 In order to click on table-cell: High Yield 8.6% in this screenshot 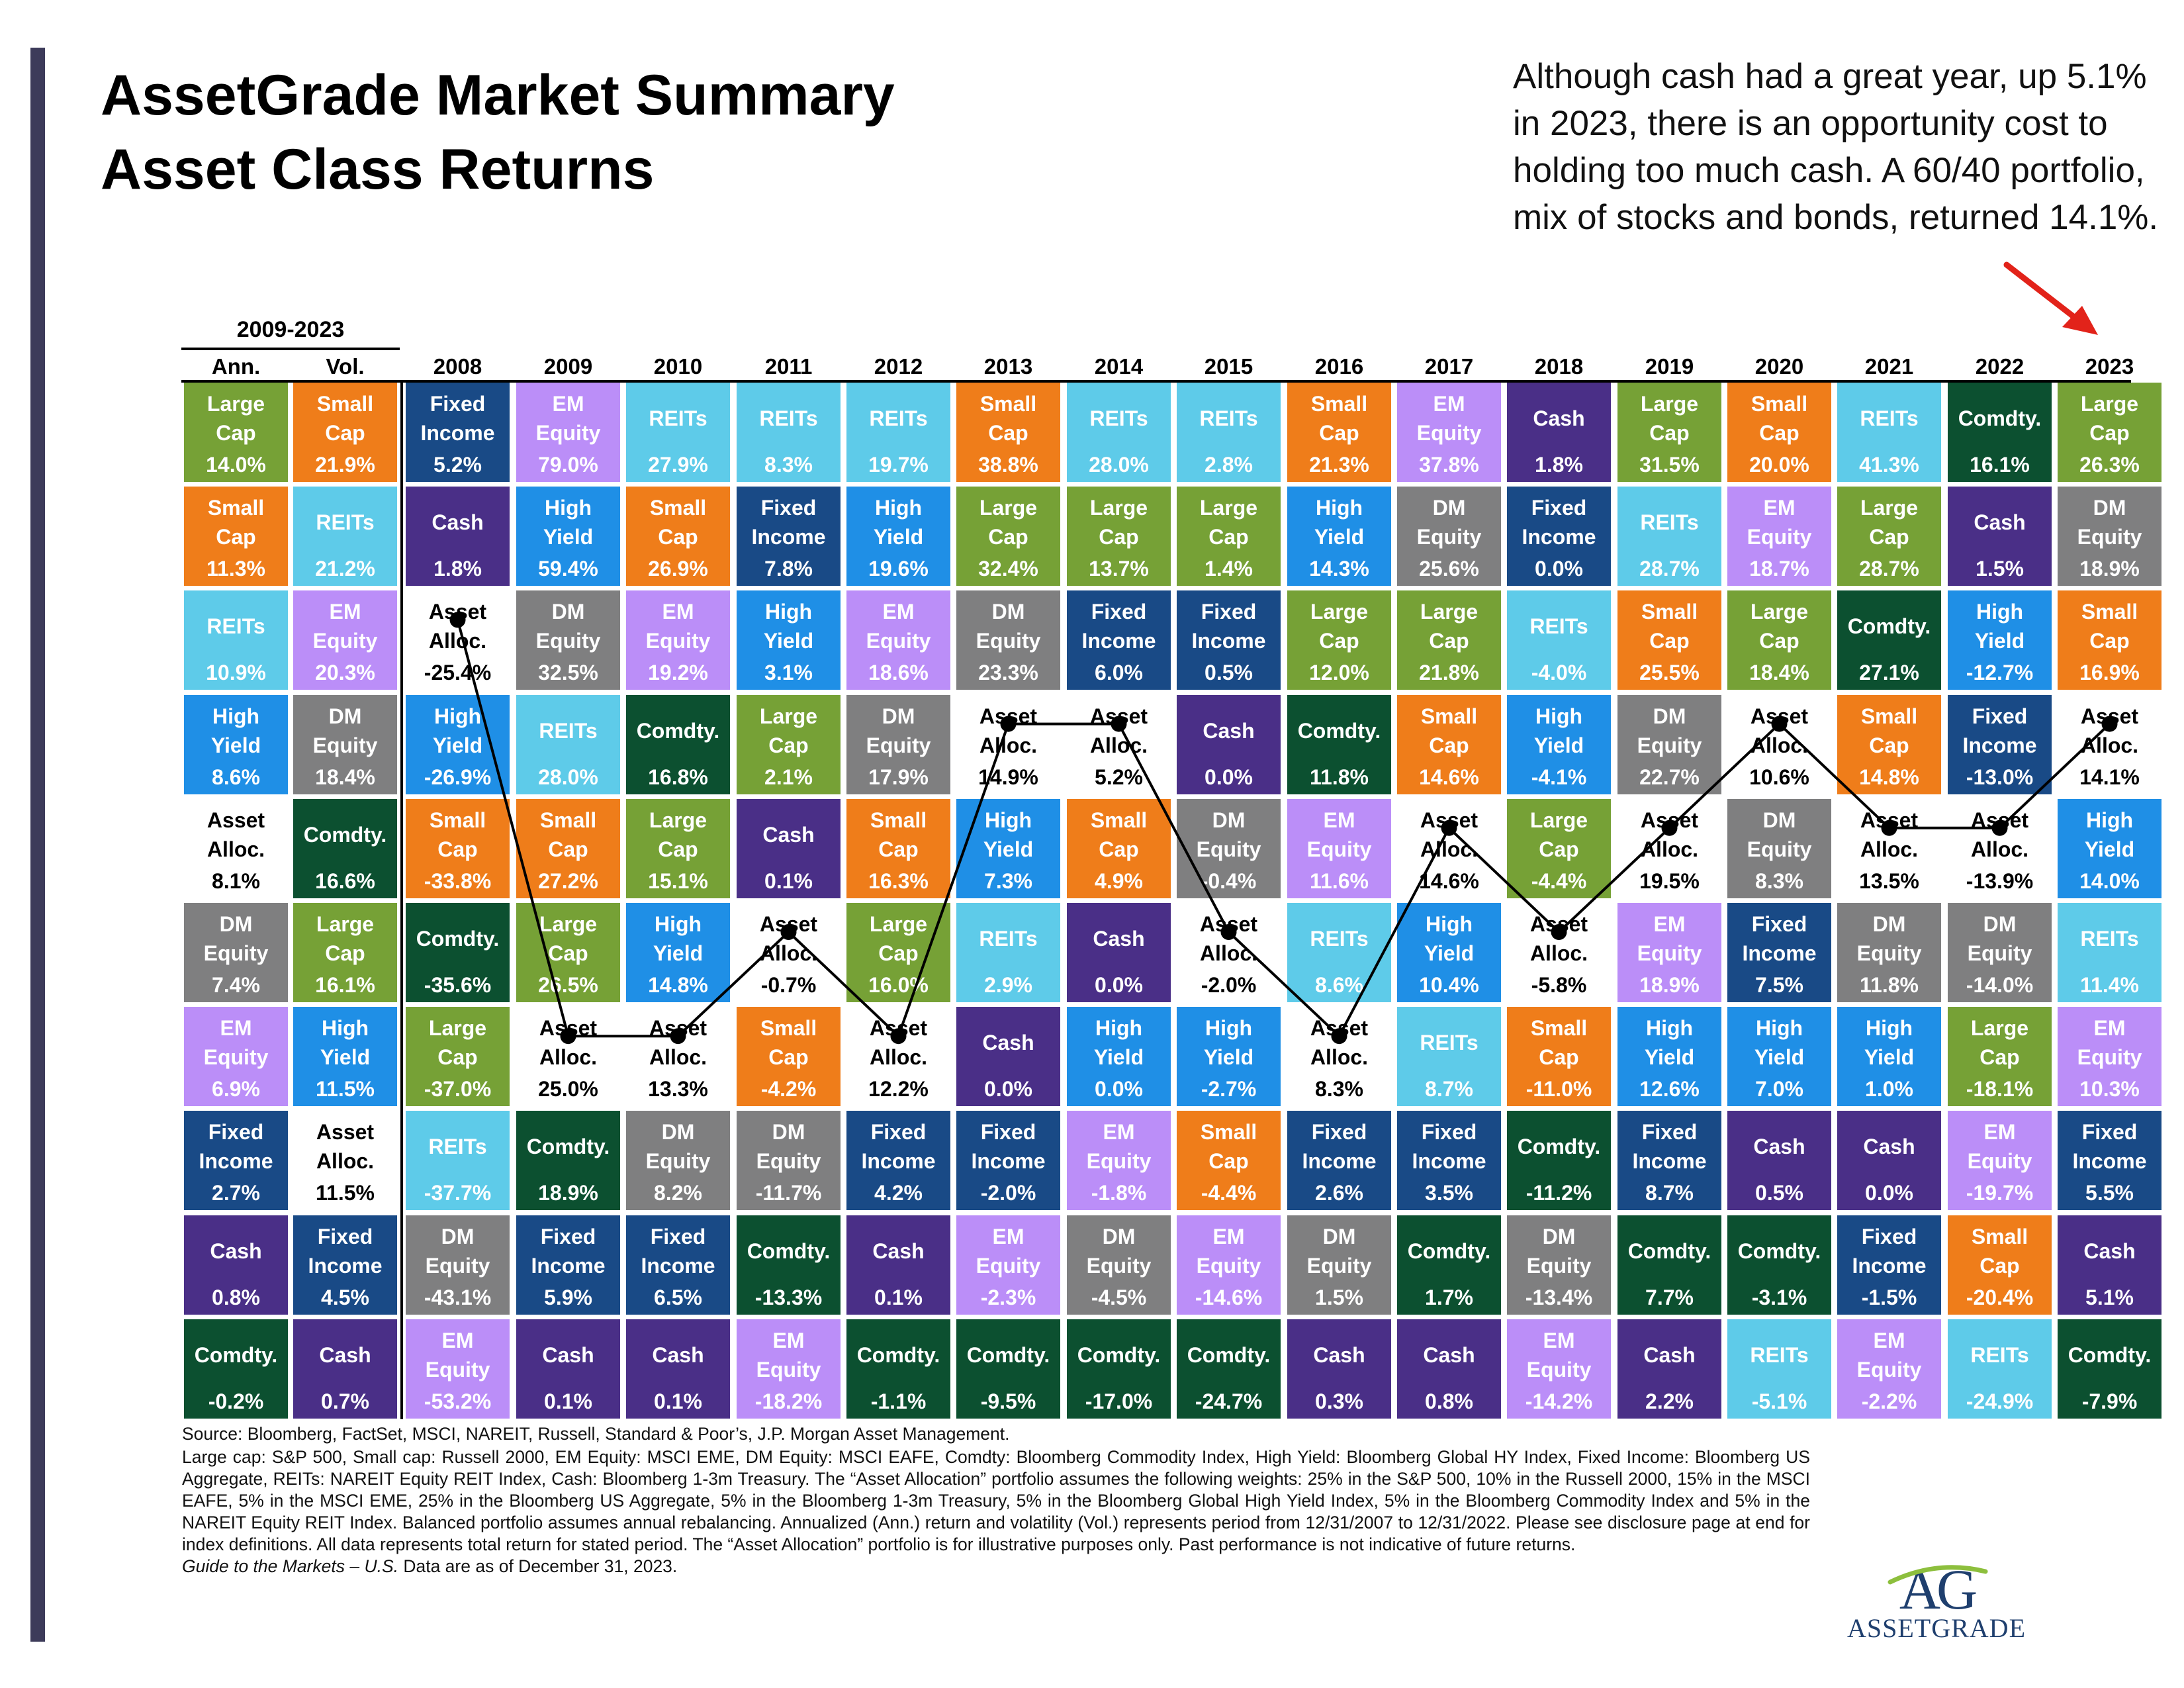, I will do `click(236, 744)`.